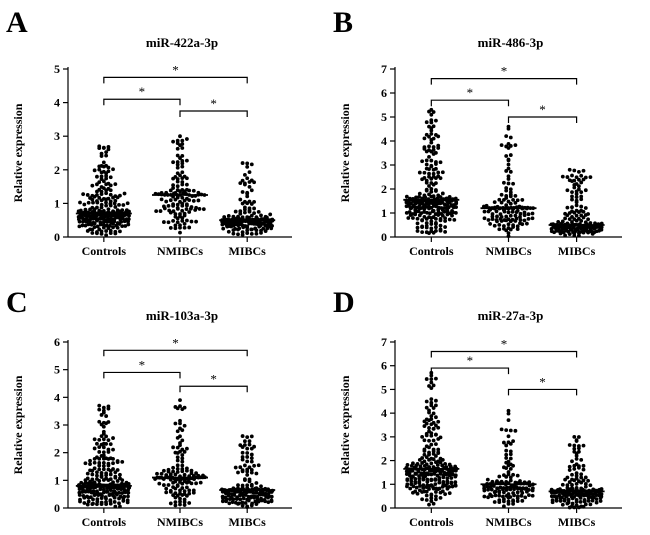 This screenshot has width=650, height=535. What do you see at coordinates (57, 237) in the screenshot?
I see `y-tick-label: 0` at bounding box center [57, 237].